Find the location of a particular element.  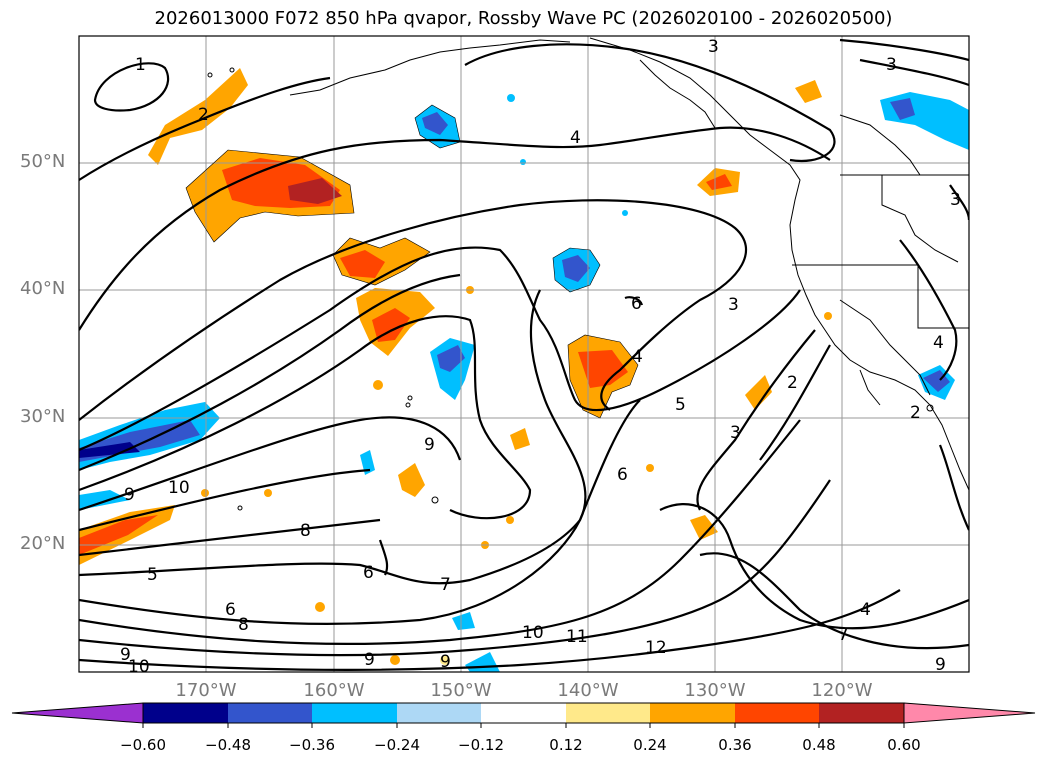

colorbar is located at coordinates (523, 715).